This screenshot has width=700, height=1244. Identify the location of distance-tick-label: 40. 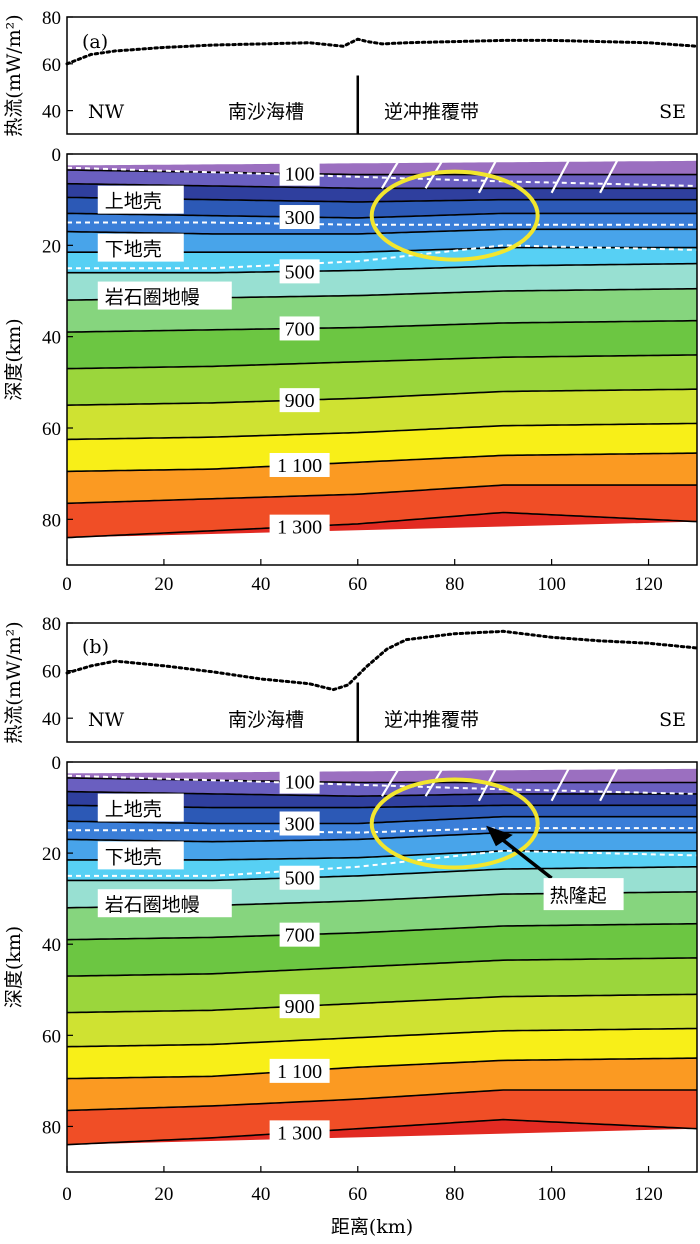
(260, 584).